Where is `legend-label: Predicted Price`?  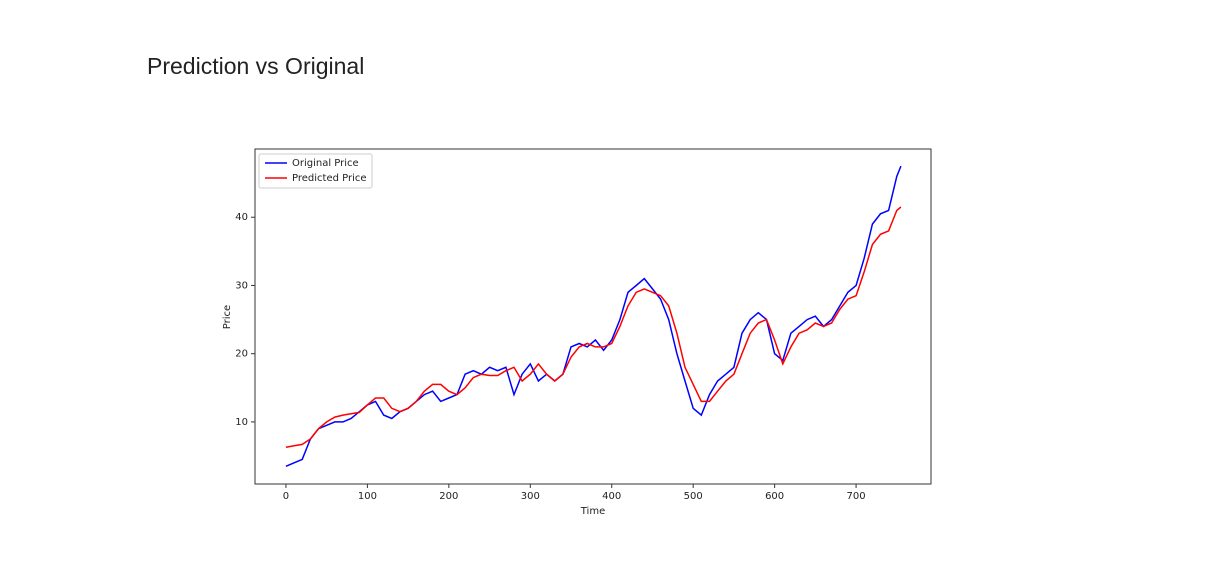
legend-label: Predicted Price is located at coordinates (329, 178).